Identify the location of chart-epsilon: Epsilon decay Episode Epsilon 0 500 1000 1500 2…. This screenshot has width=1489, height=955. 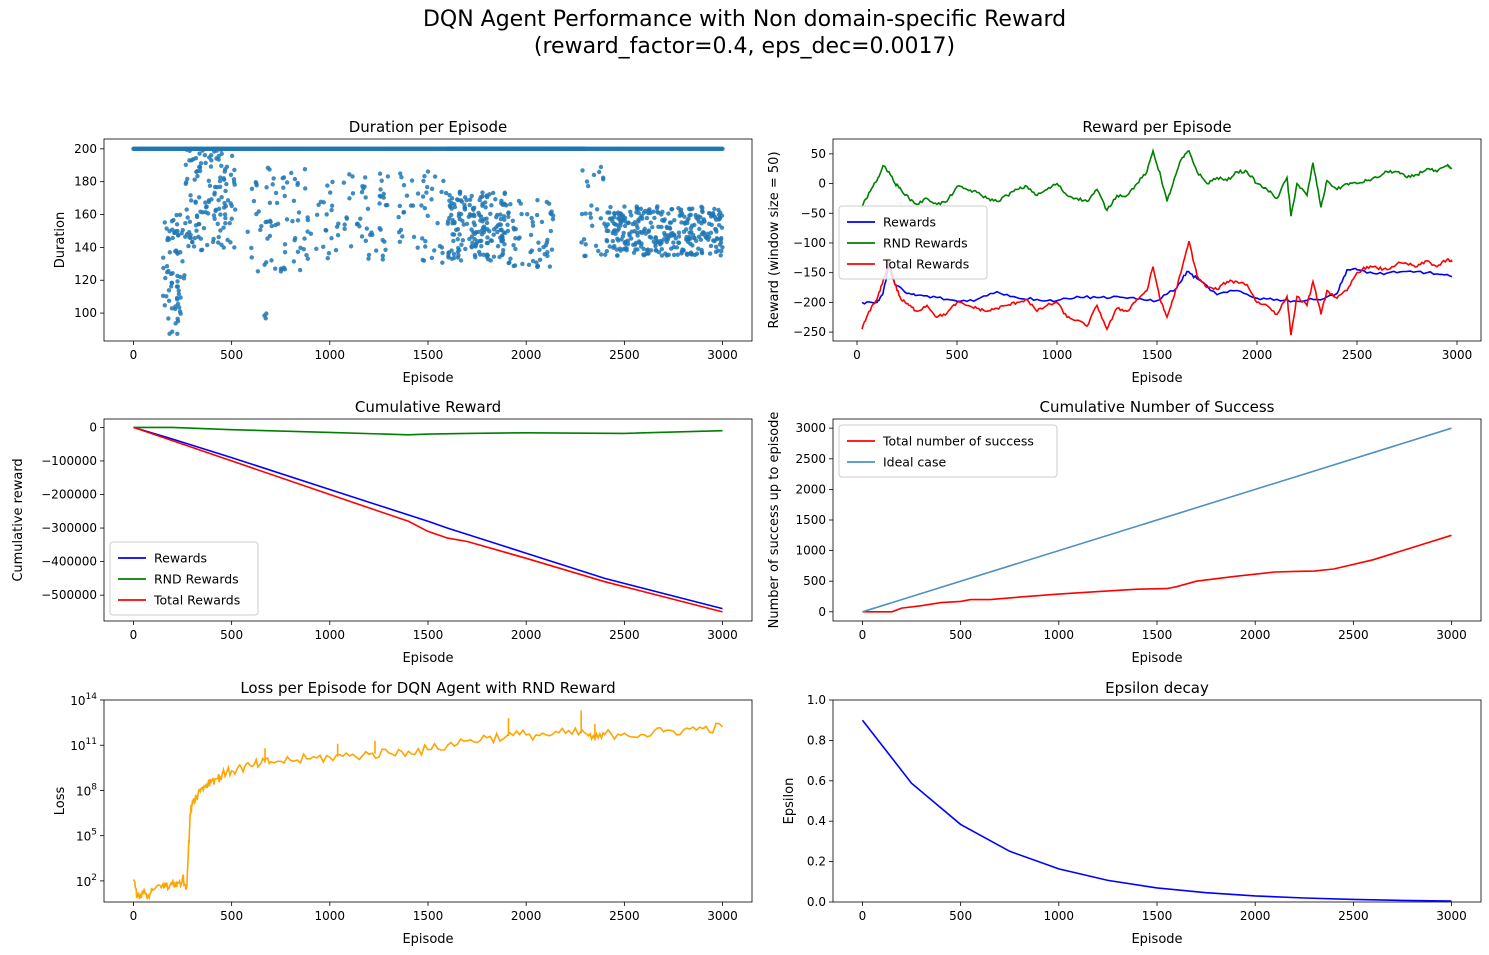
(1132, 813).